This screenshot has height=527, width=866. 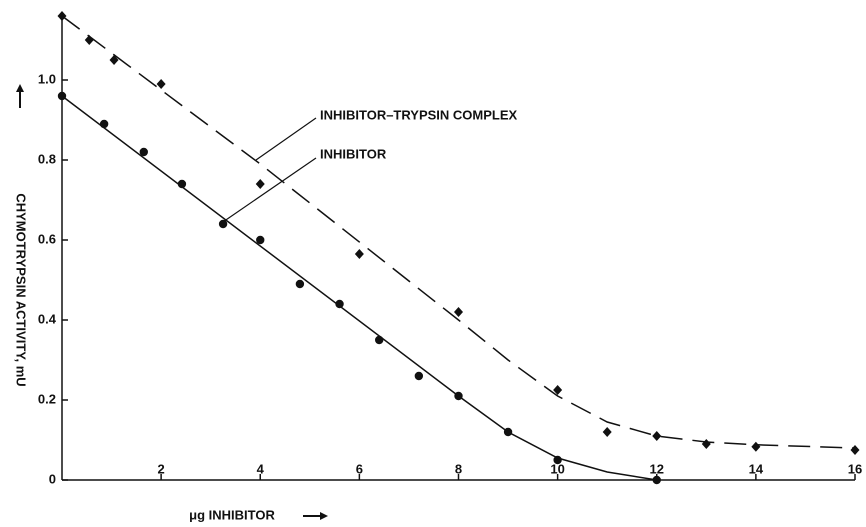 I want to click on y-axis-label: CHYMOTRYPSIN ACTIVITY, mU, so click(x=21, y=289).